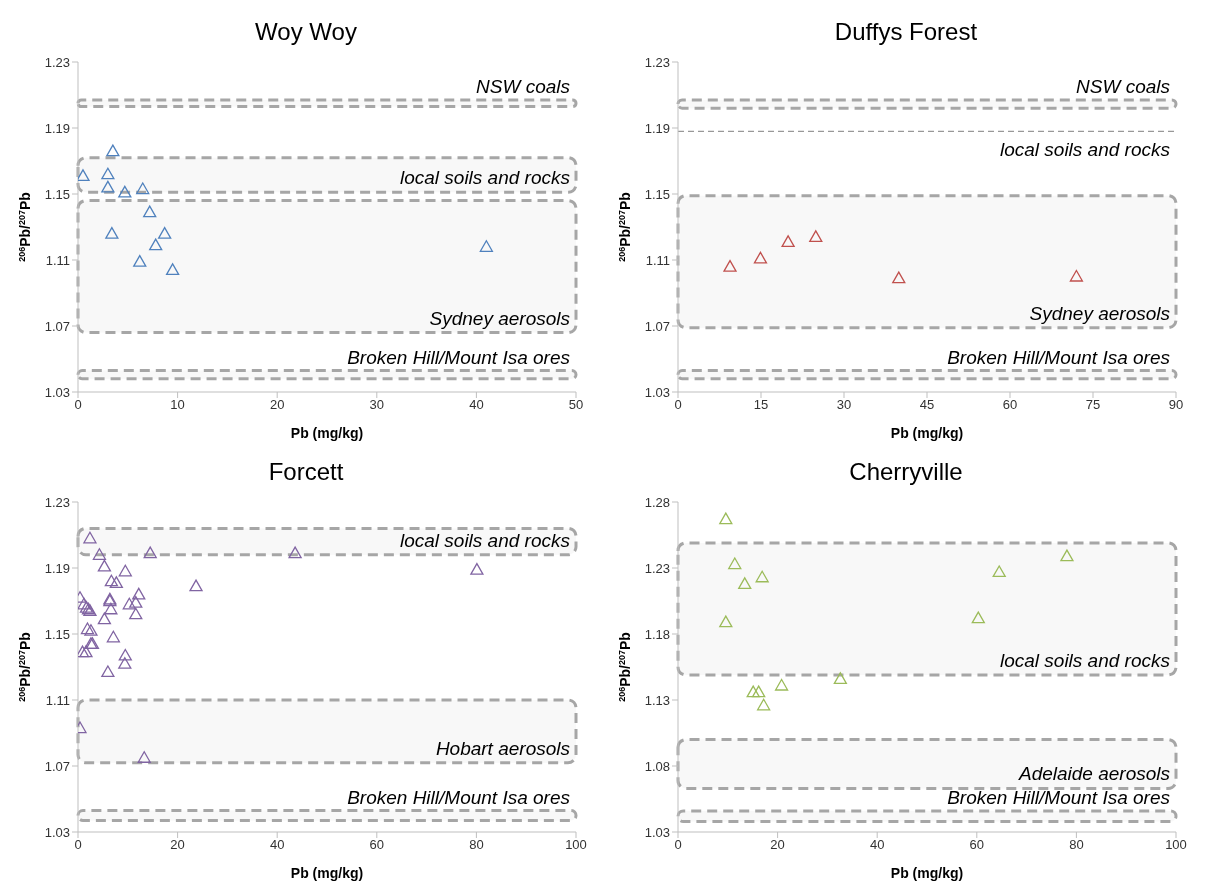  I want to click on band-label: local soils and rocks, so click(1085, 660).